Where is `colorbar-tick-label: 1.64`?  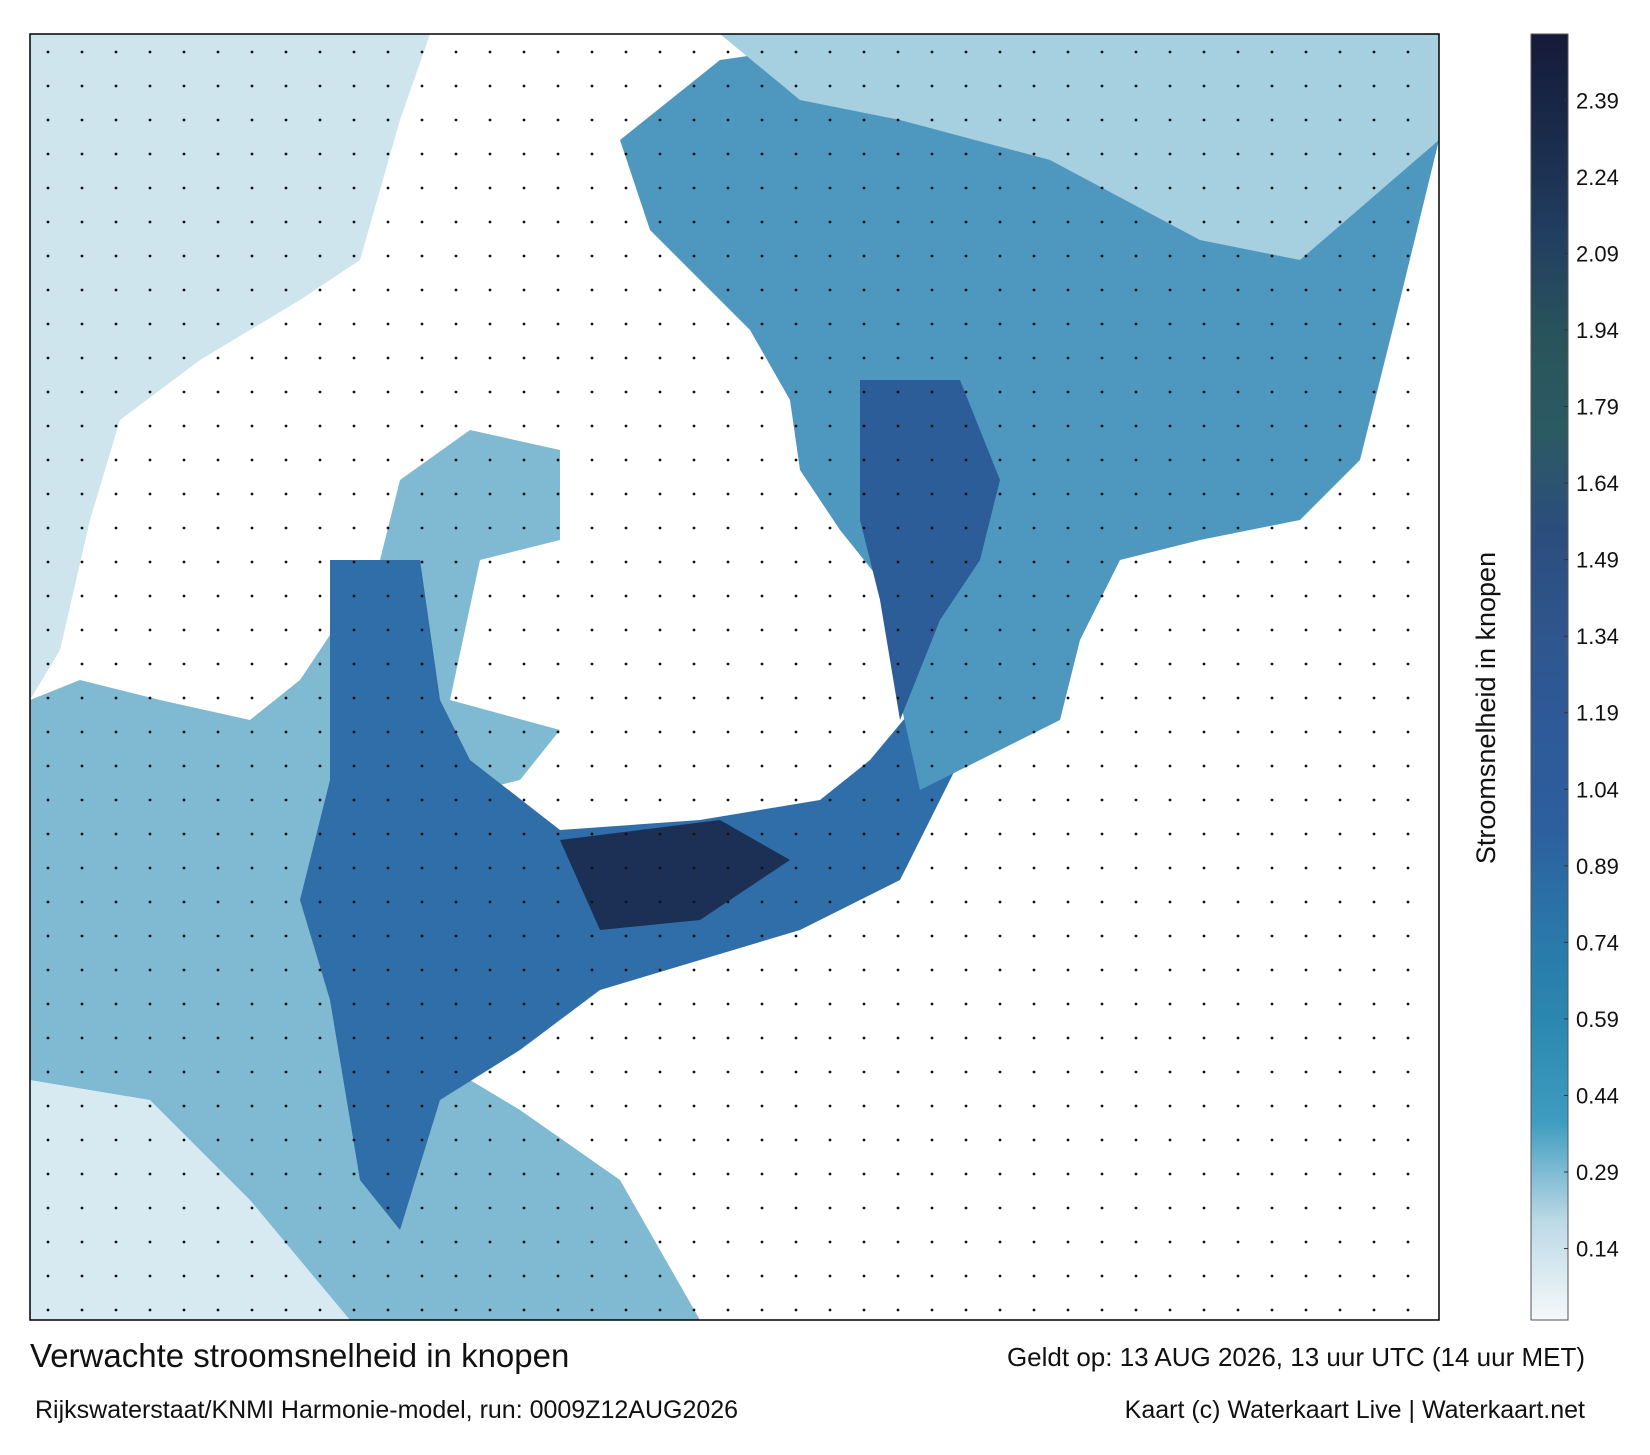
colorbar-tick-label: 1.64 is located at coordinates (1597, 483).